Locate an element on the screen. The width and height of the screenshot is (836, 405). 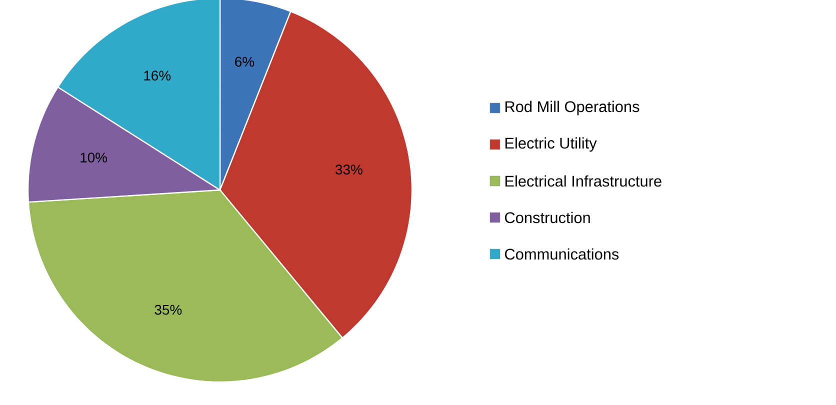
data-label: 33% is located at coordinates (349, 169).